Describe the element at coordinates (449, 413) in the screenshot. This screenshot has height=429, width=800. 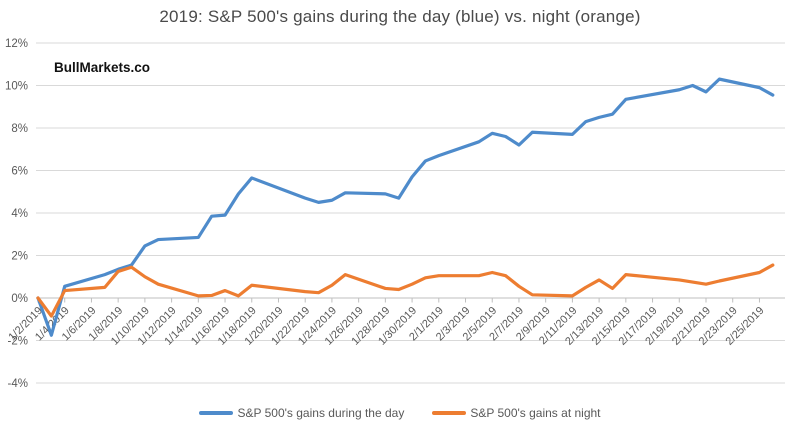
I see `legend-swatch-night` at that location.